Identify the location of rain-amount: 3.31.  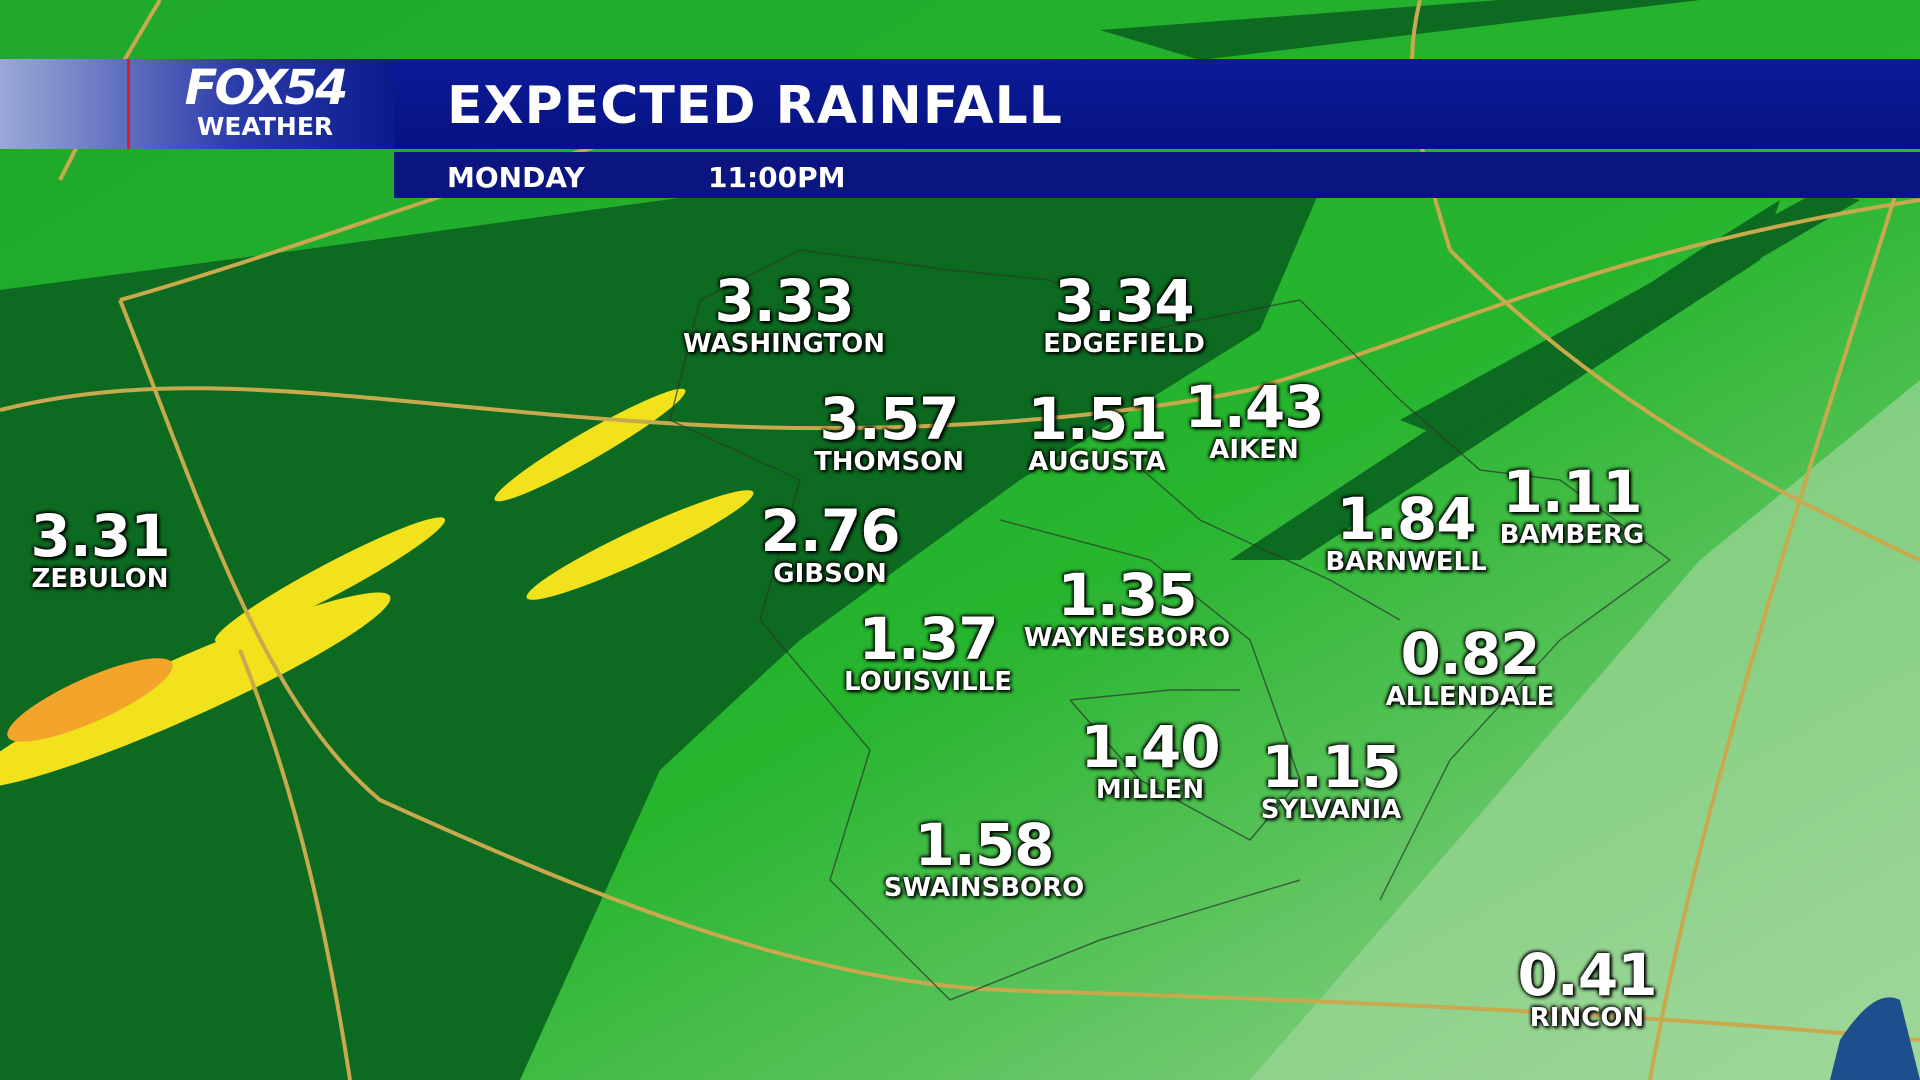
(100, 536).